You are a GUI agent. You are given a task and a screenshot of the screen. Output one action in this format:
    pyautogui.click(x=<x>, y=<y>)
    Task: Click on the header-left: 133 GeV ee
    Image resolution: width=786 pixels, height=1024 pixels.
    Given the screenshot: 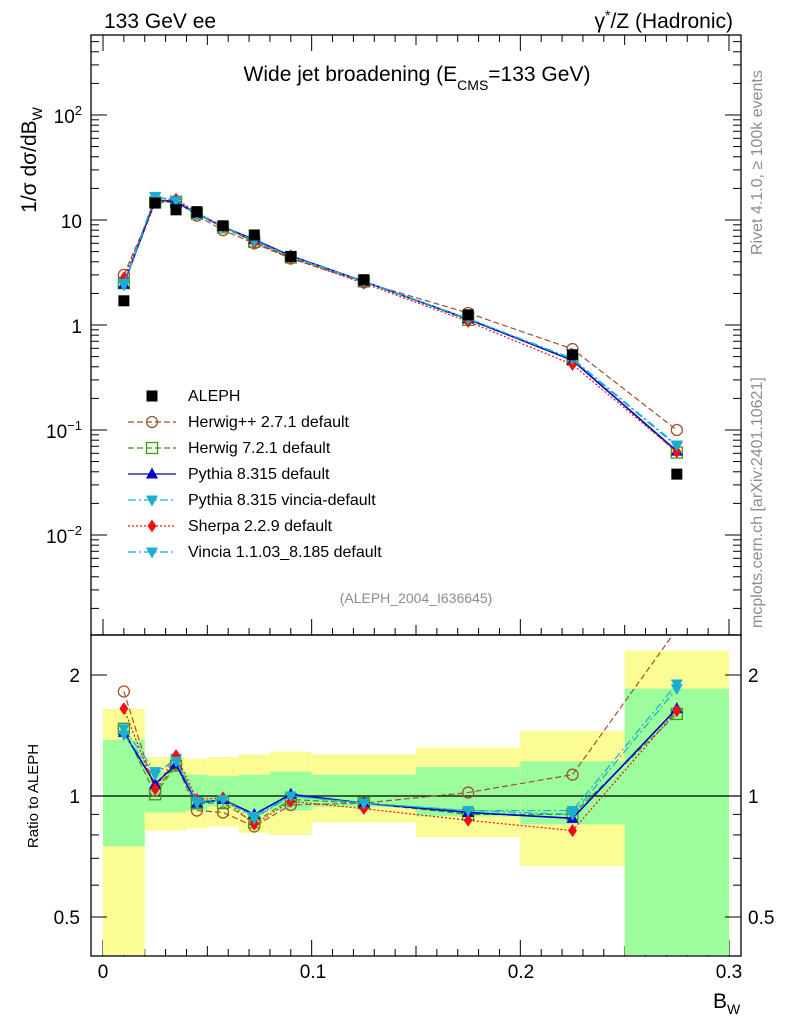 What is the action you would take?
    pyautogui.click(x=160, y=21)
    